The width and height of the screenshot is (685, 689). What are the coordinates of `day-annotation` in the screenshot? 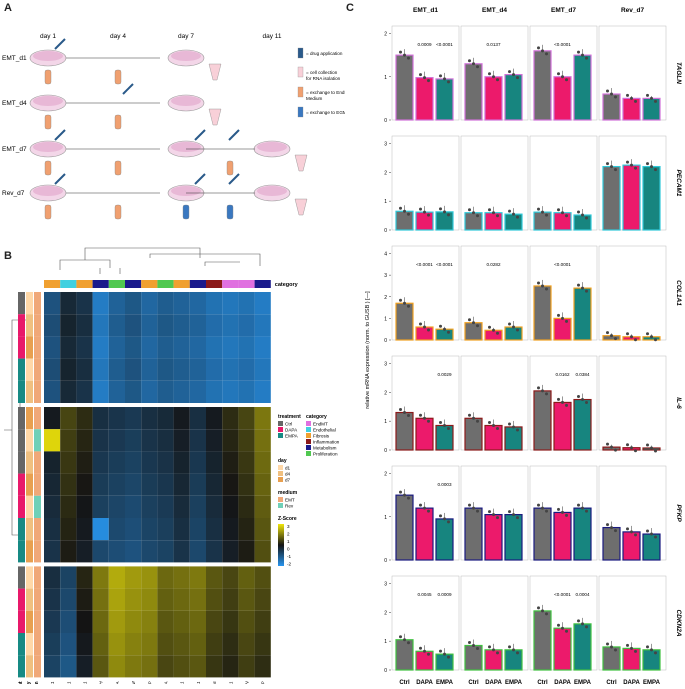 It's located at (29, 644).